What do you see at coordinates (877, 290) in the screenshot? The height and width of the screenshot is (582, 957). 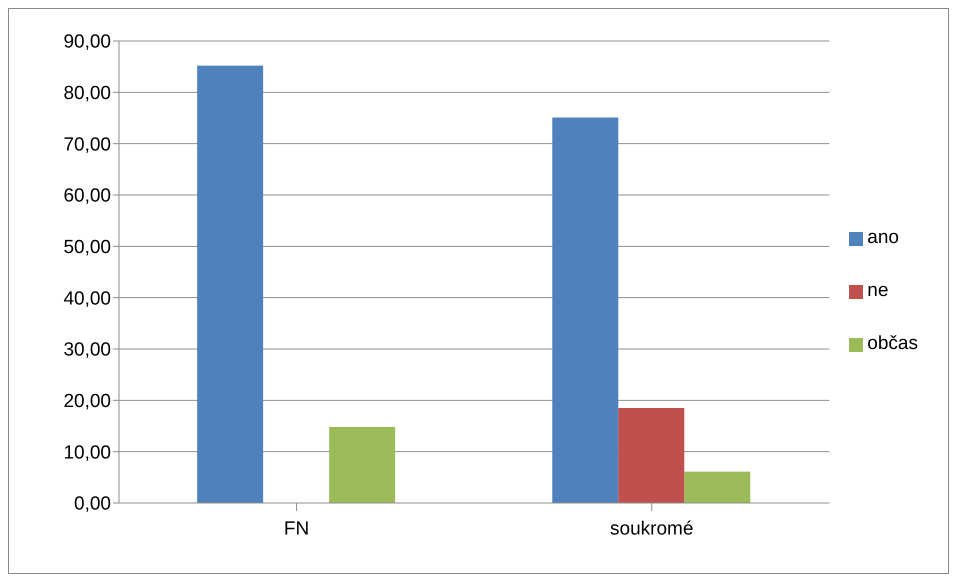 I see `legend-label: ne` at bounding box center [877, 290].